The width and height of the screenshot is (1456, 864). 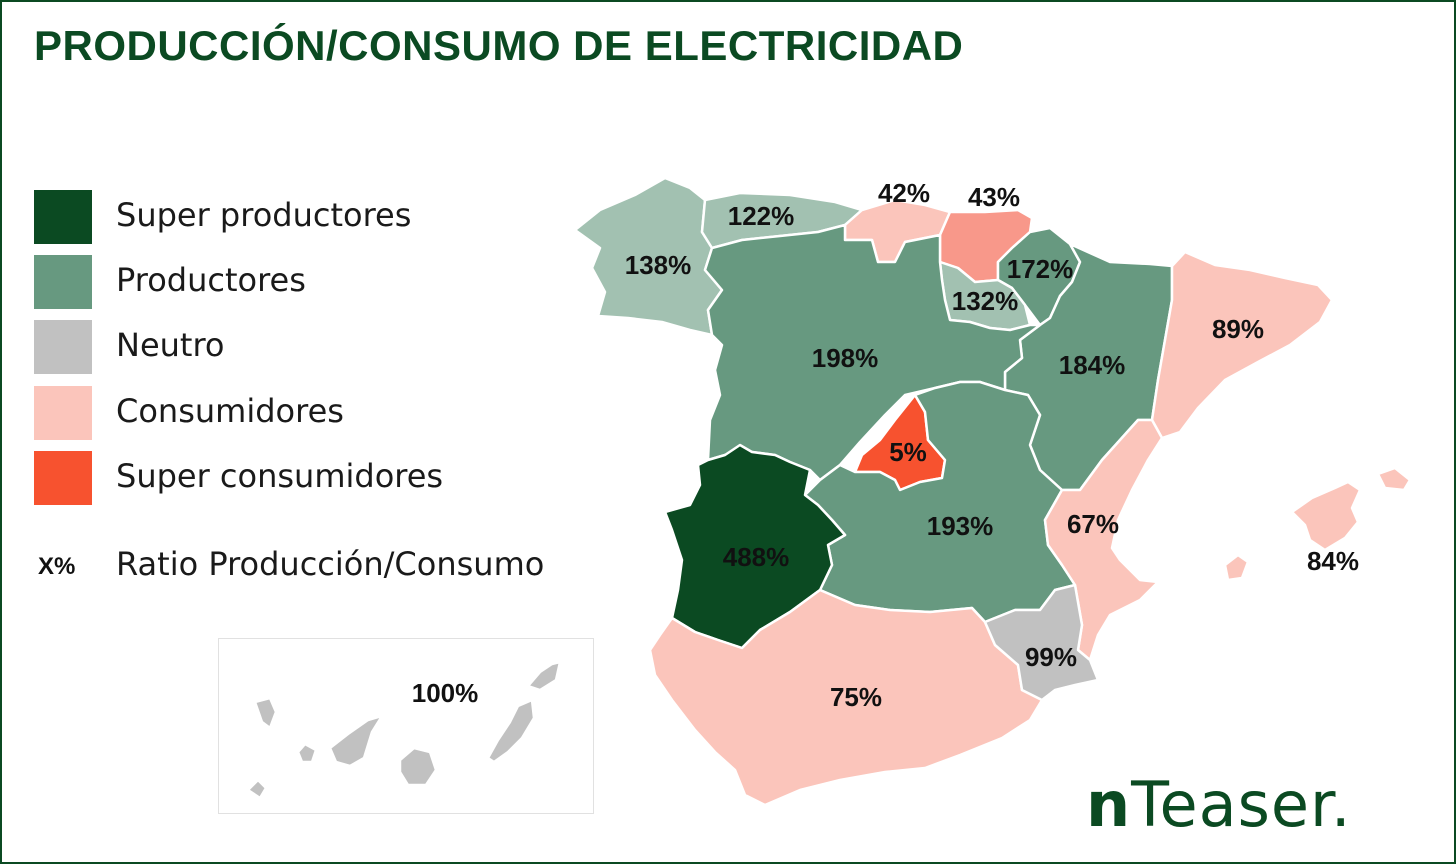 I want to click on legend-item-super-consumidores: Super consumidores, so click(x=314, y=478).